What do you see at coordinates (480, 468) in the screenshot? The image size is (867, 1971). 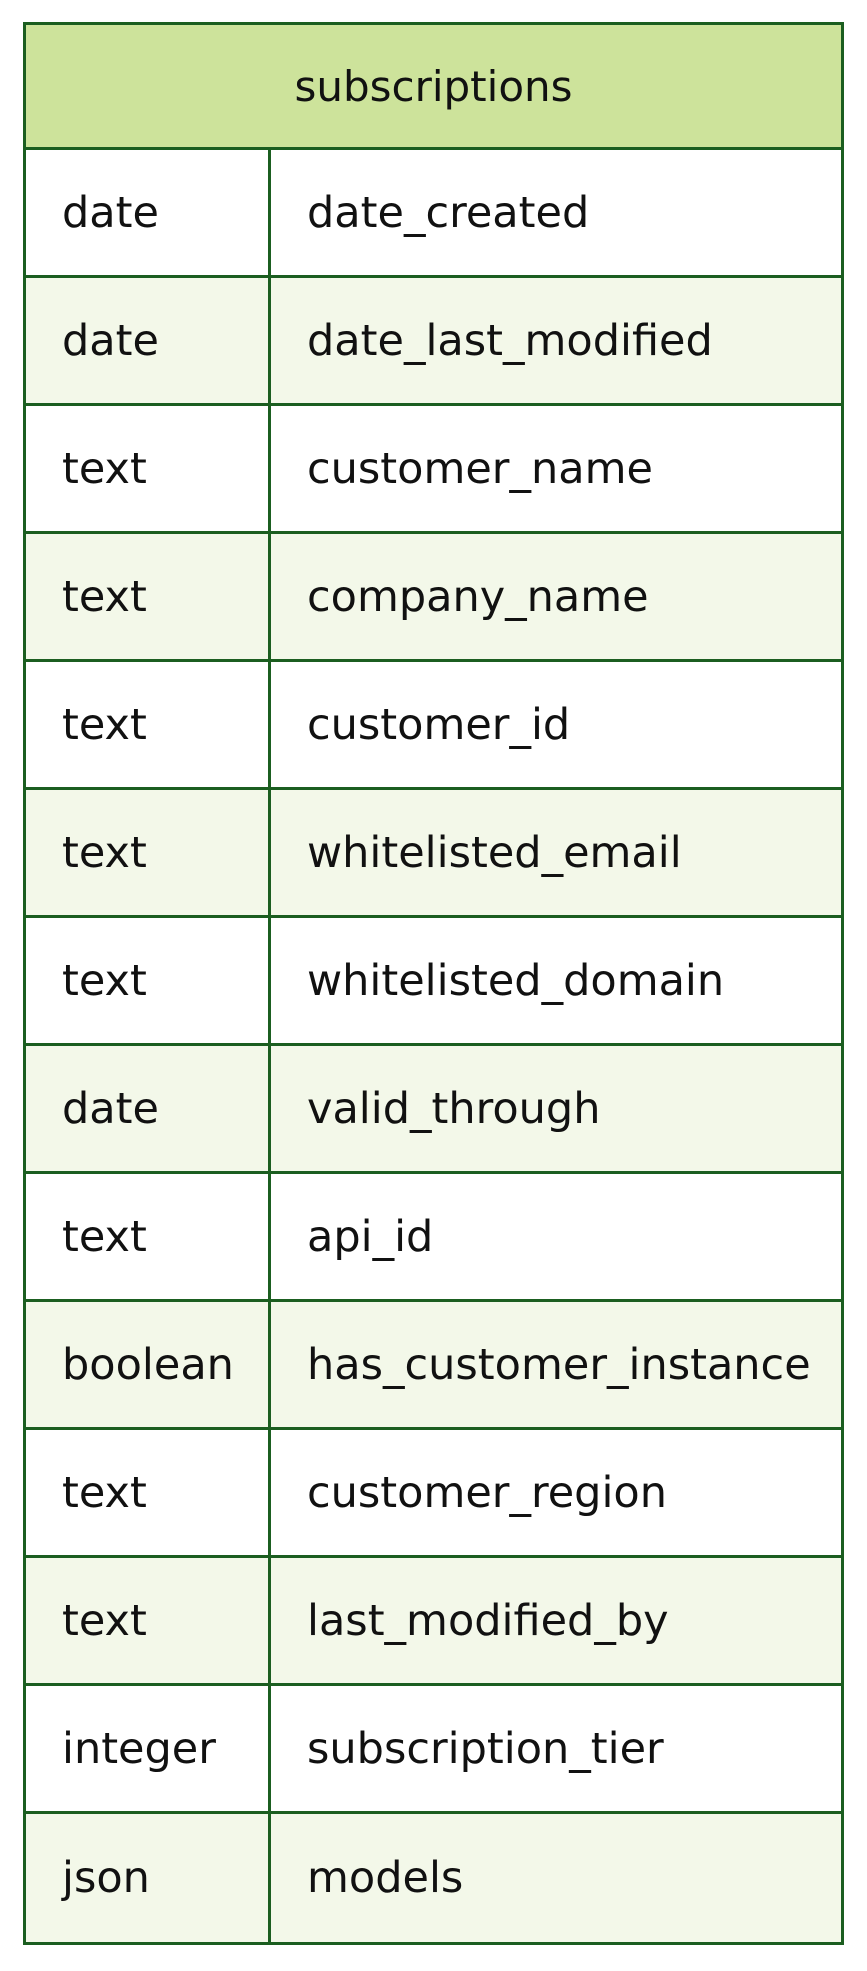 I see `attribute-name: customer_name` at bounding box center [480, 468].